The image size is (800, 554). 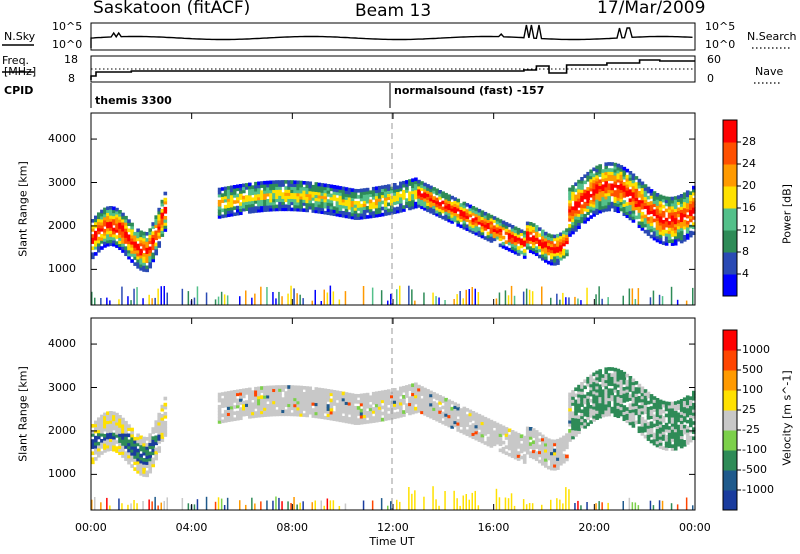 What do you see at coordinates (730, 263) in the screenshot?
I see `power-colorbar-swatch` at bounding box center [730, 263].